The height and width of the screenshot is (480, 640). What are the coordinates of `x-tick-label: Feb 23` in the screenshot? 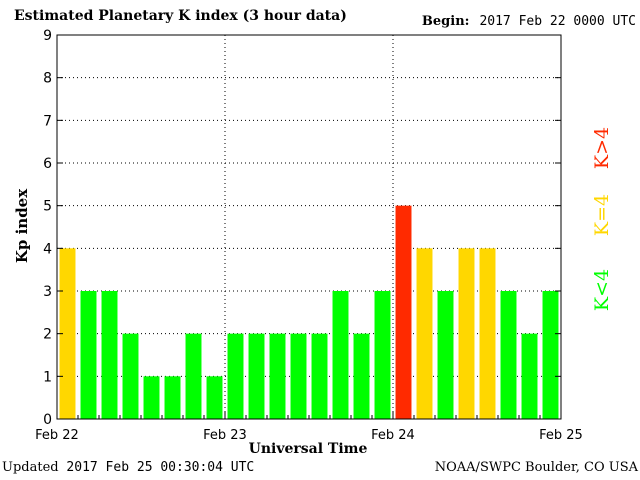 It's located at (225, 435).